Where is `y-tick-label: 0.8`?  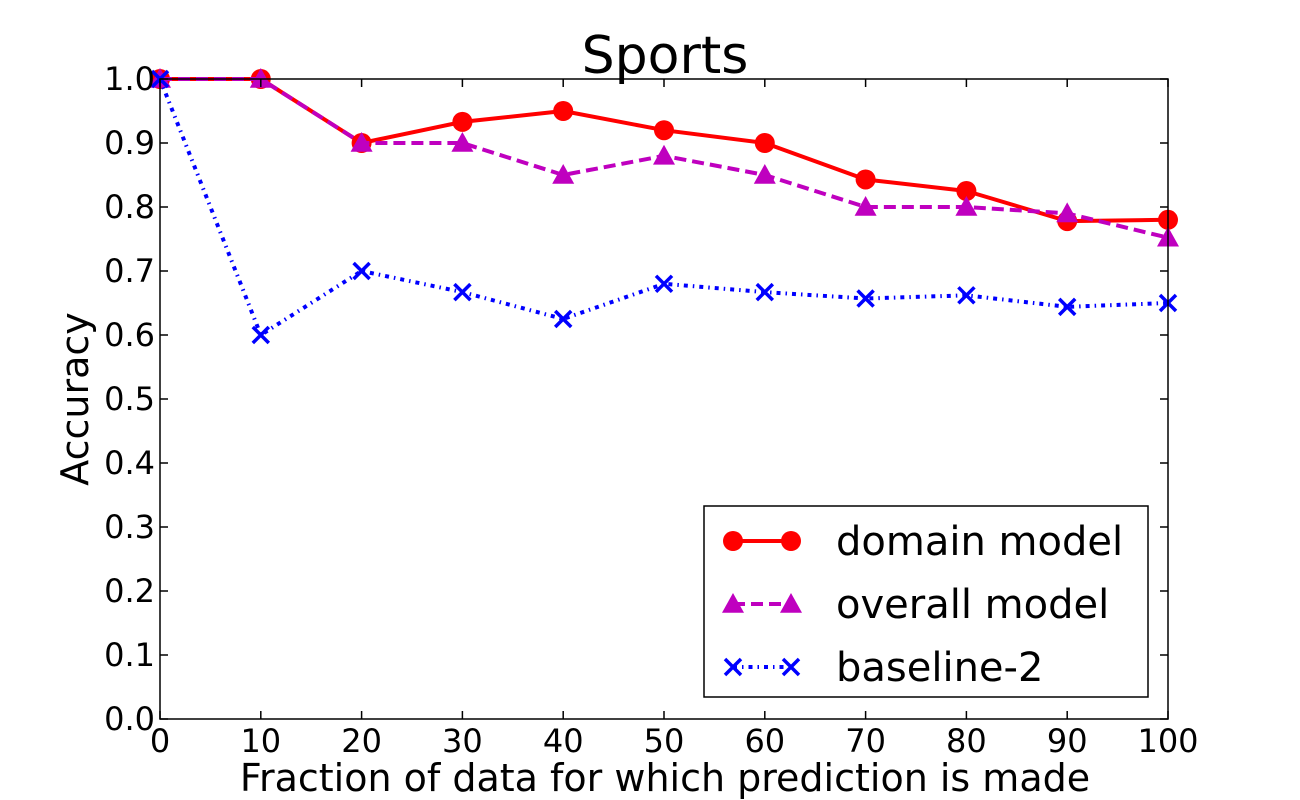 y-tick-label: 0.8 is located at coordinates (129, 207).